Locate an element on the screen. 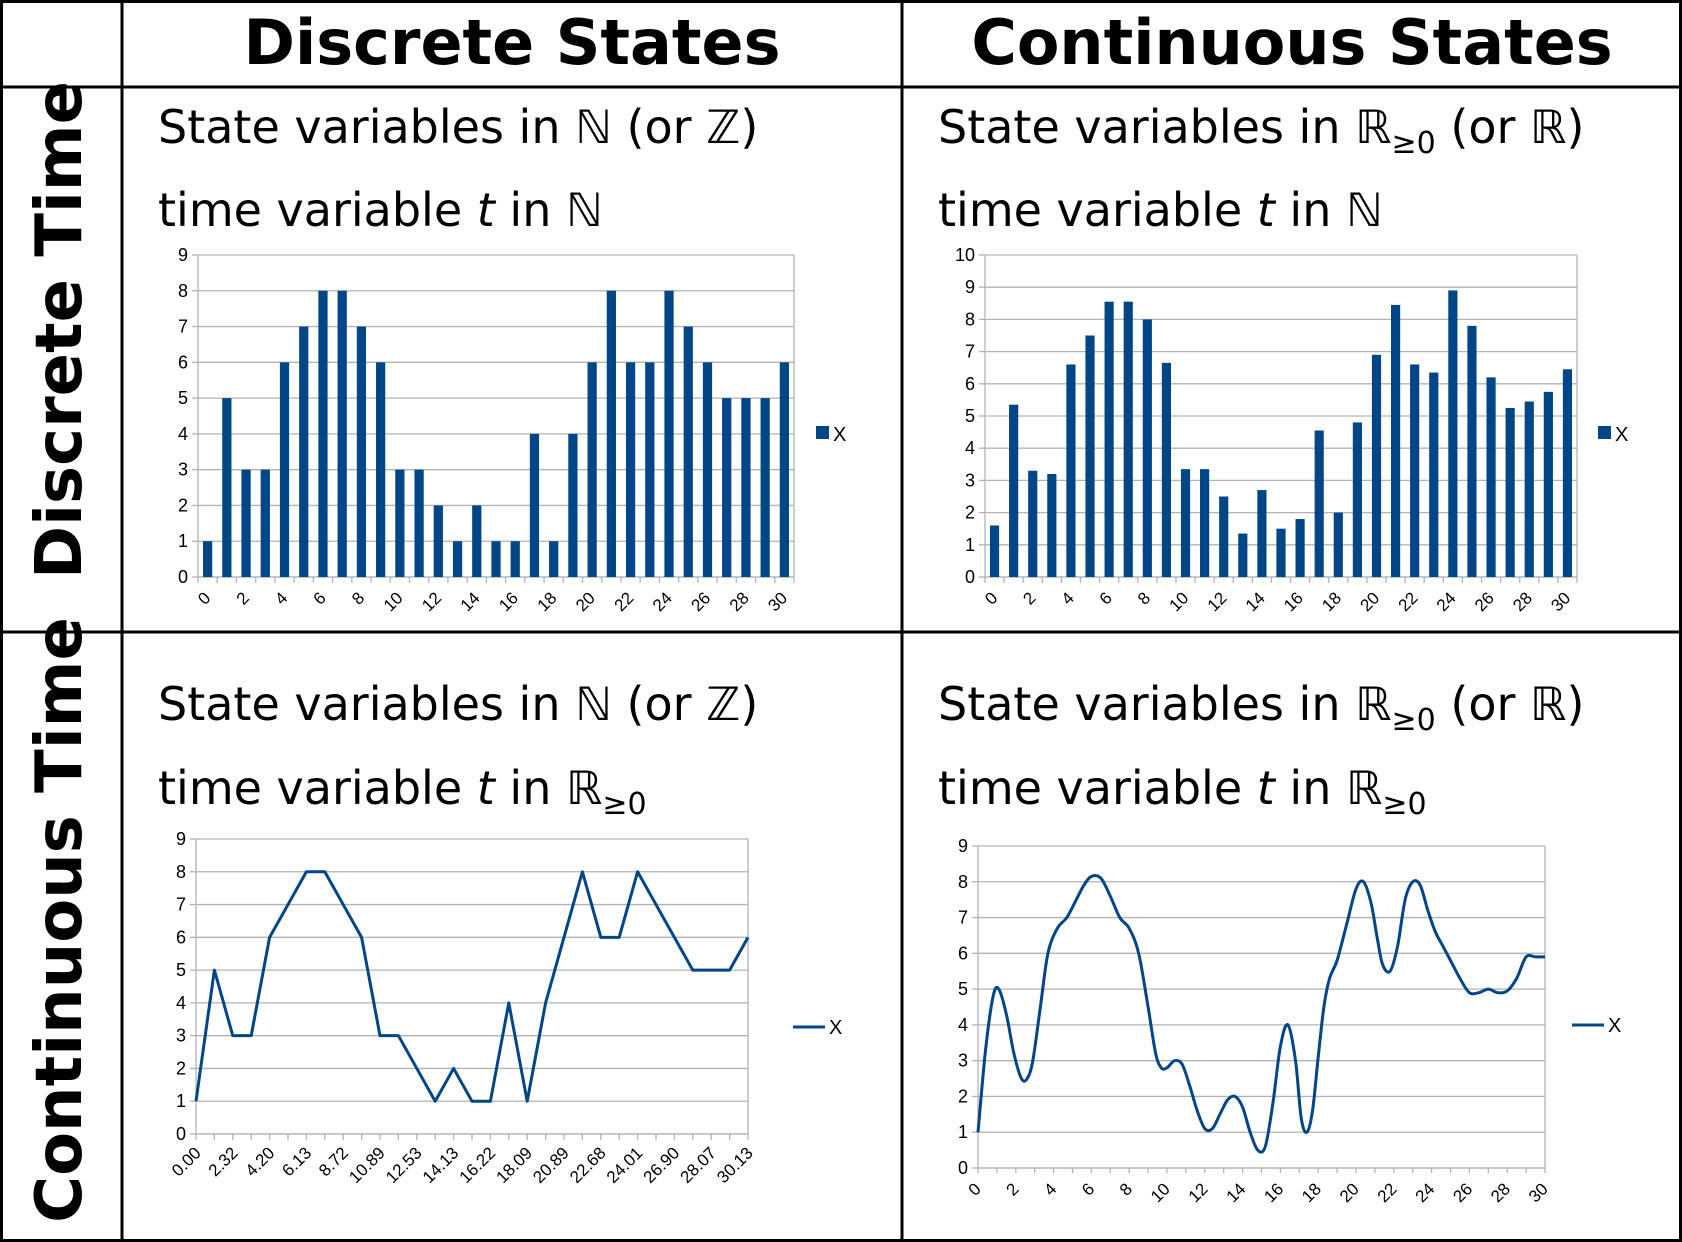  cc-time-var: t is located at coordinates (1265, 788).